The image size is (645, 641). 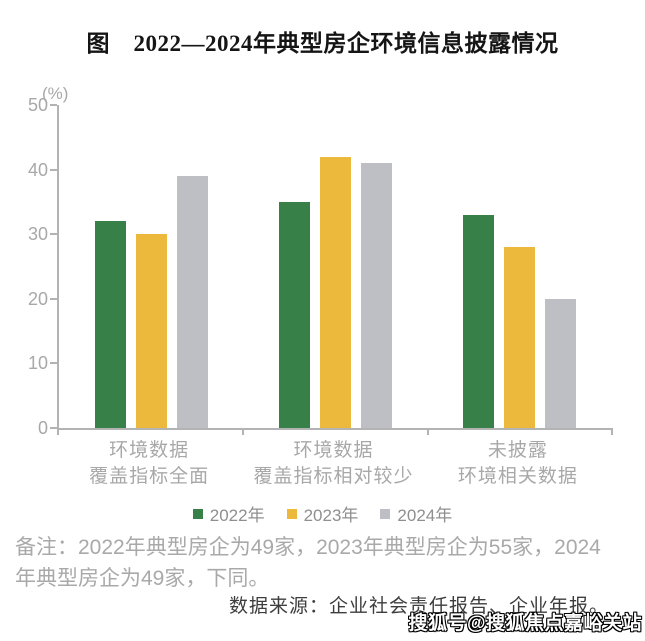 What do you see at coordinates (37, 363) in the screenshot?
I see `y-axis-tick-label: 10` at bounding box center [37, 363].